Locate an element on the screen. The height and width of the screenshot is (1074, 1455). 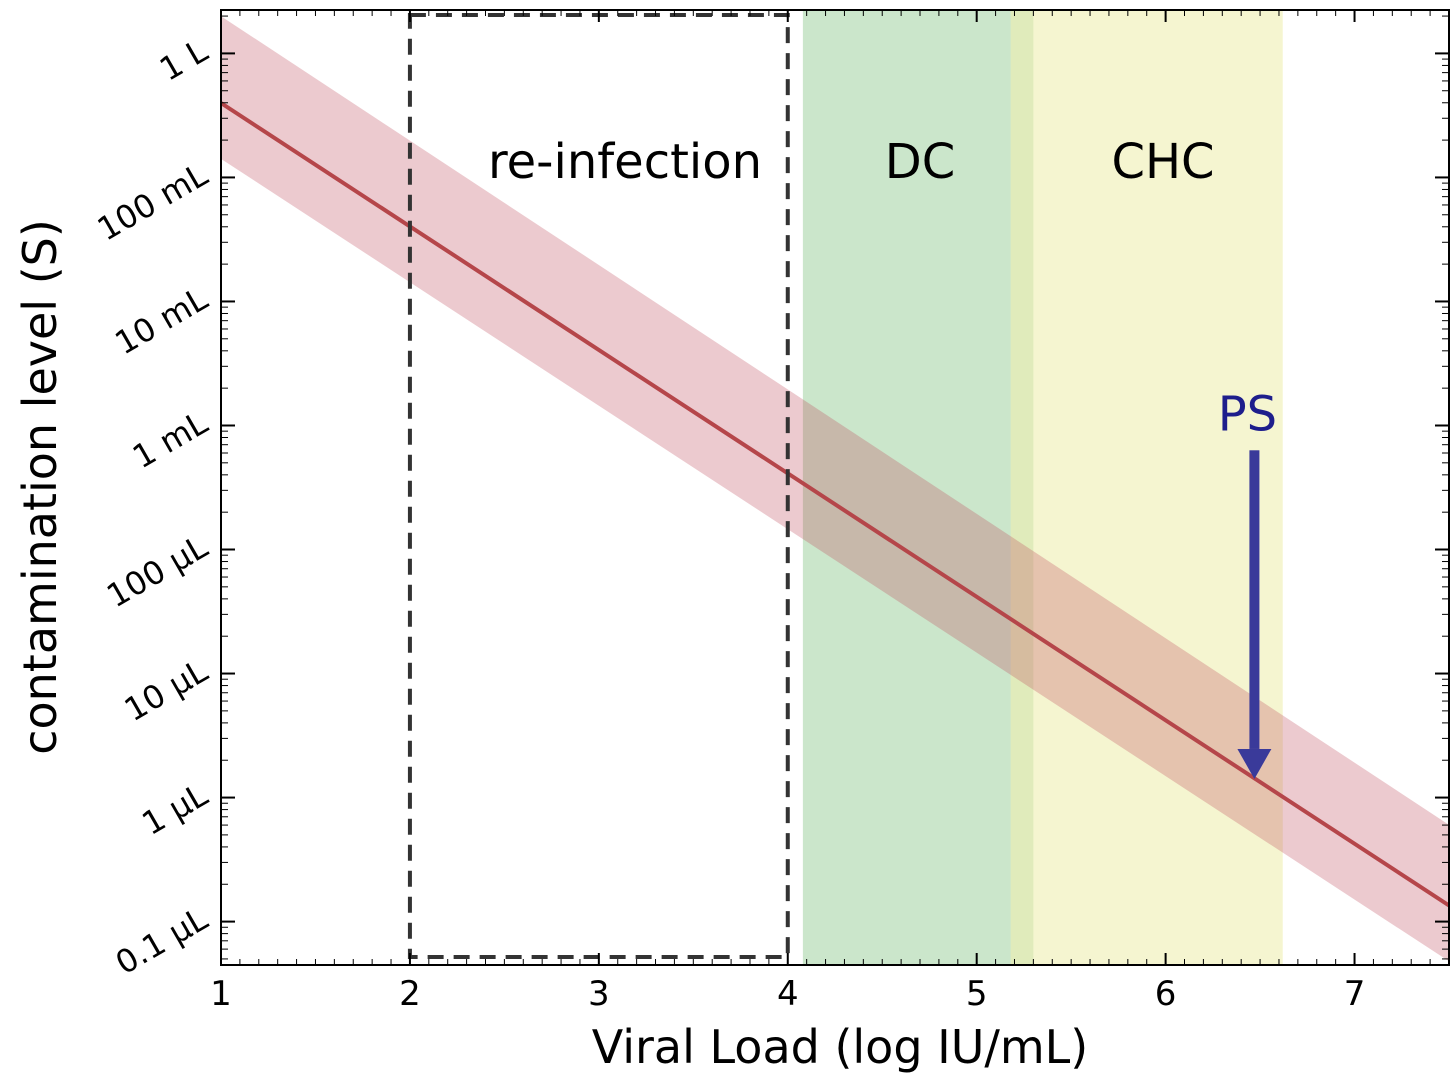
region-dc is located at coordinates (918, 487).